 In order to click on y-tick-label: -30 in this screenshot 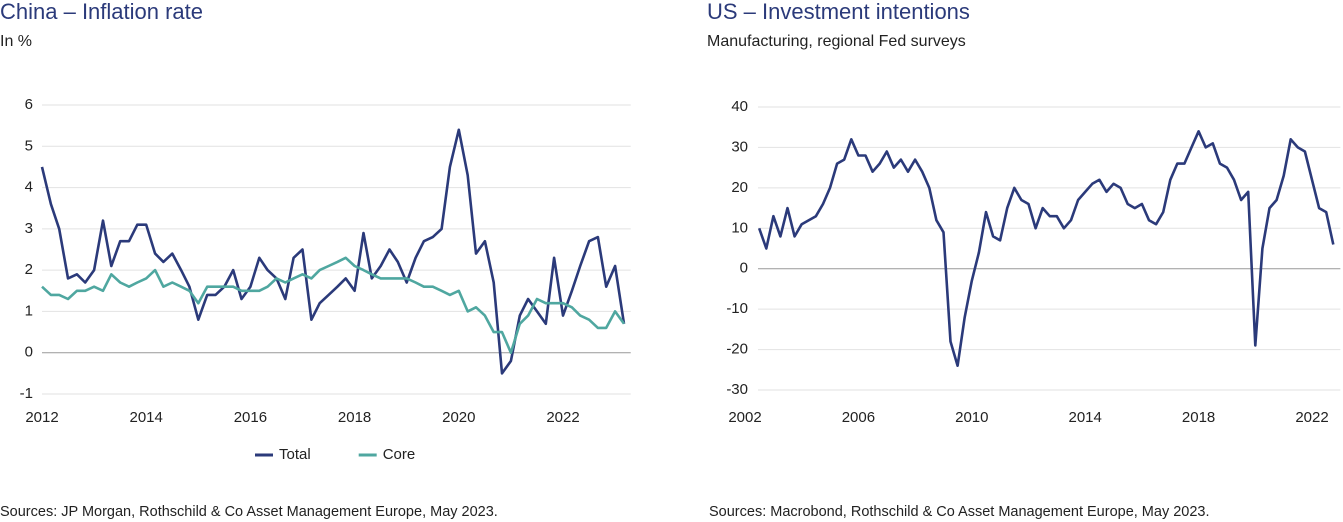, I will do `click(737, 389)`.